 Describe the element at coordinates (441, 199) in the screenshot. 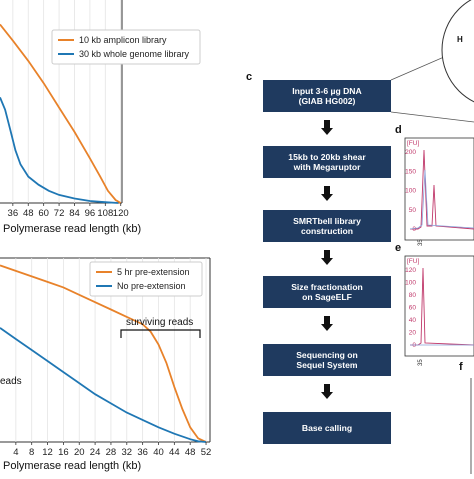

I see `panel-d-trace-b` at that location.